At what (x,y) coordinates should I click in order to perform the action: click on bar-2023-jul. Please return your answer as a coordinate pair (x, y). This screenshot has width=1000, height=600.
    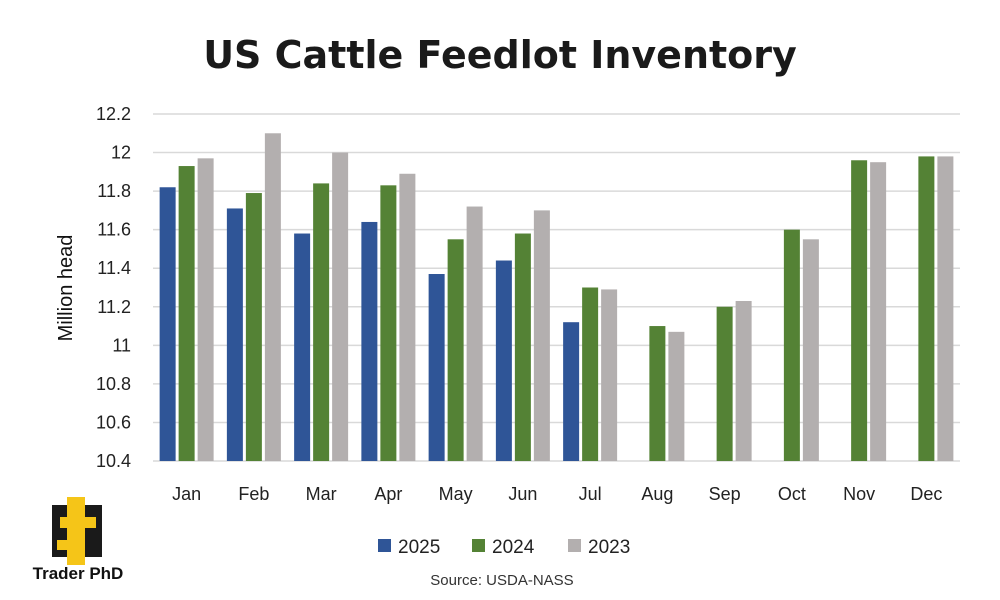
    Looking at the image, I should click on (609, 375).